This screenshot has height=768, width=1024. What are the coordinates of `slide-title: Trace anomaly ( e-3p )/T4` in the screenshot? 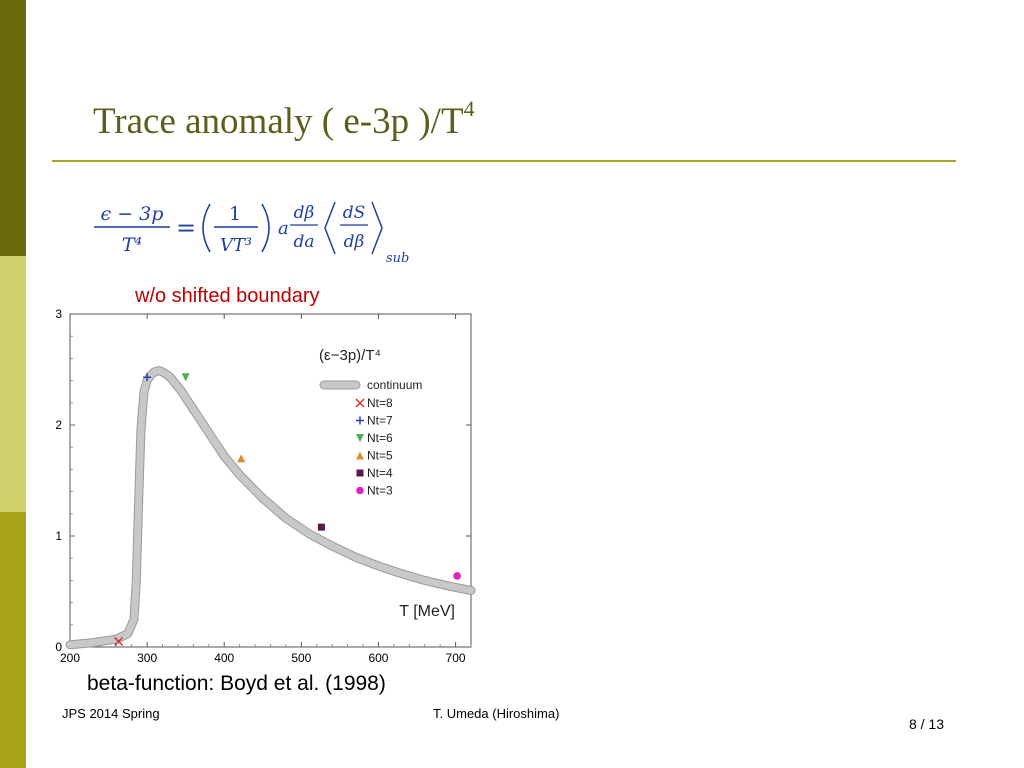 It's located at (284, 119).